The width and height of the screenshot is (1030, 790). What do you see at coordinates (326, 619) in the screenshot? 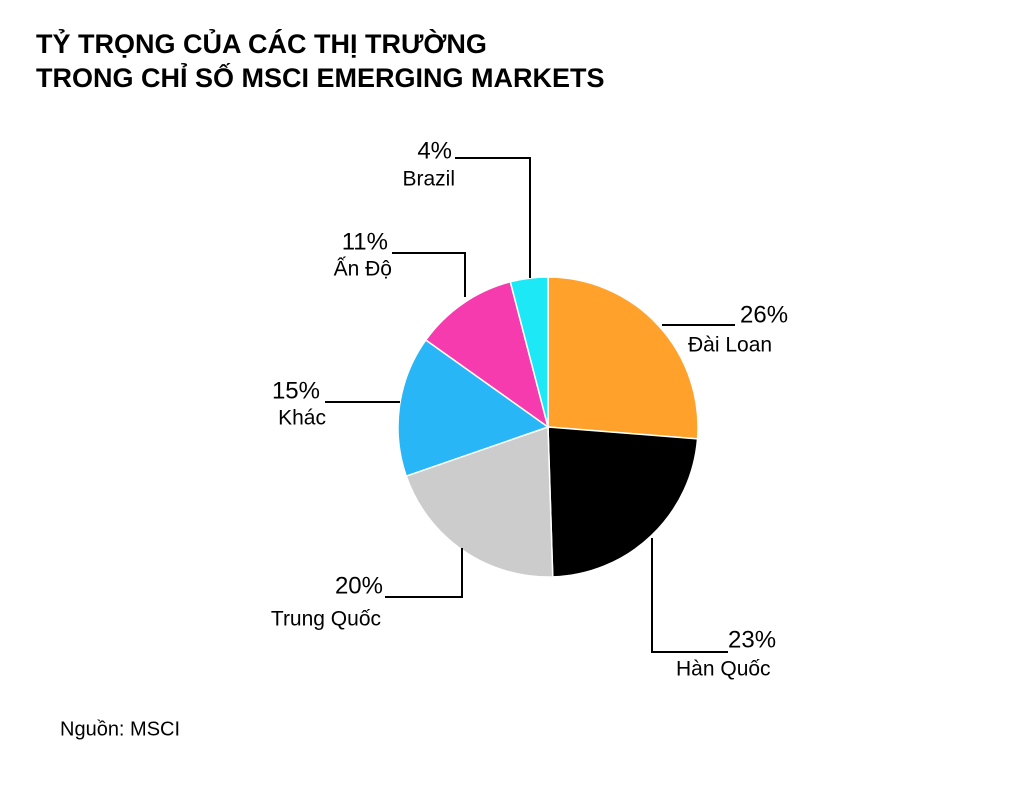
I see `slice-label: Trung Quốc` at bounding box center [326, 619].